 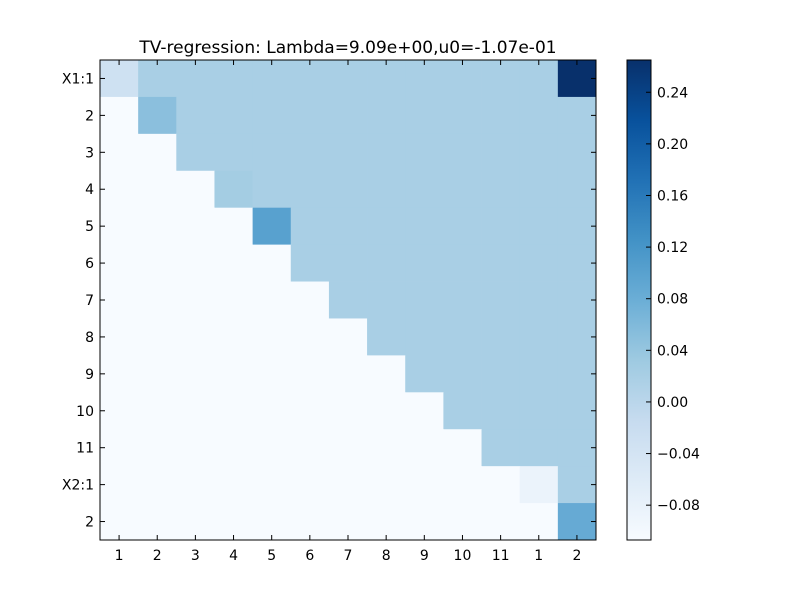 What do you see at coordinates (672, 93) in the screenshot?
I see `colorbar-tick-label: 0.24` at bounding box center [672, 93].